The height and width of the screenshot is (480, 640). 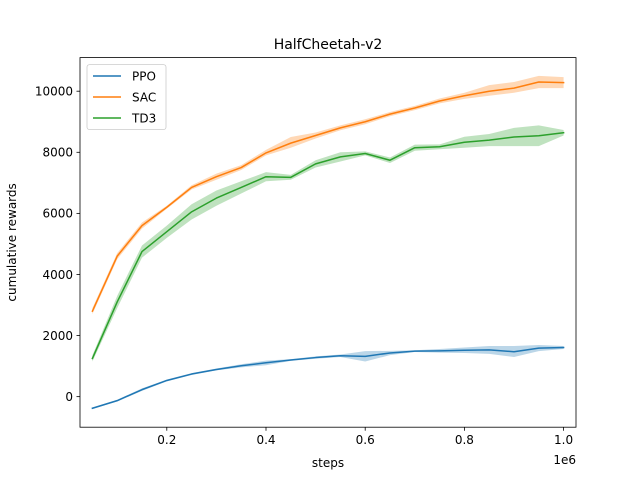 I want to click on x-axis-offset-label: 1e6, so click(x=564, y=460).